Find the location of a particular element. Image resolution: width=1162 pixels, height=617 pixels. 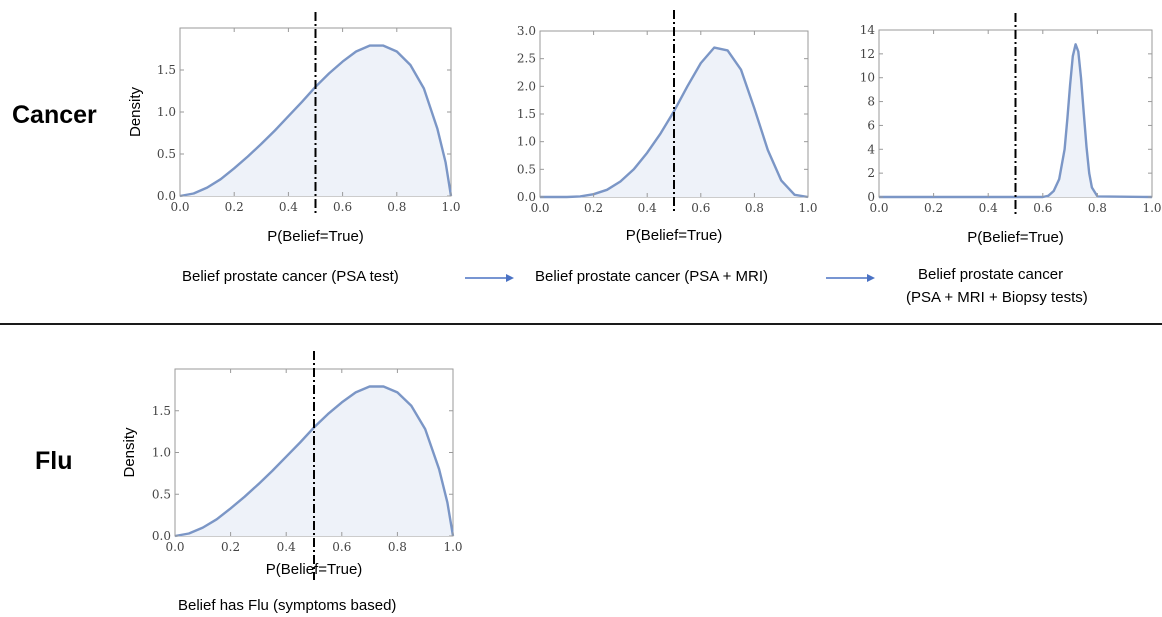

caption-biopsy-line2: (PSA + MRI + Biopsy tests) is located at coordinates (997, 298).